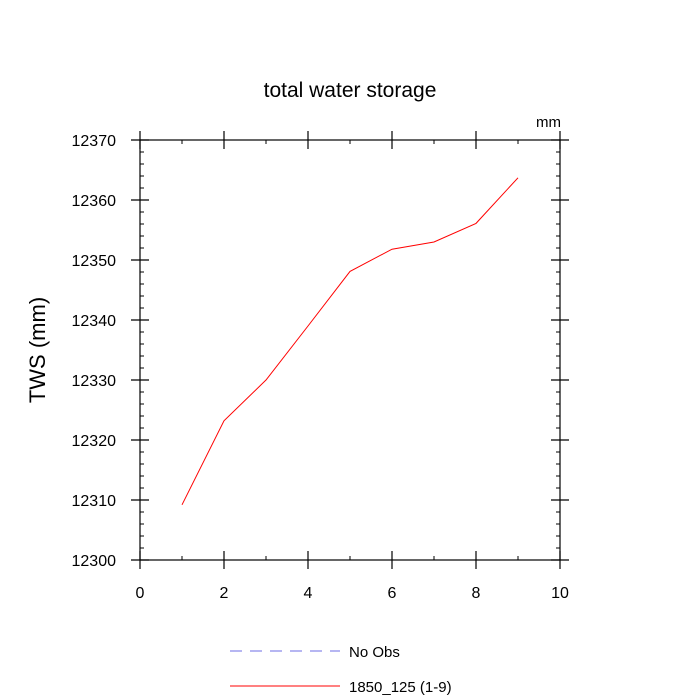  What do you see at coordinates (94, 501) in the screenshot?
I see `y-tick-label: 12310` at bounding box center [94, 501].